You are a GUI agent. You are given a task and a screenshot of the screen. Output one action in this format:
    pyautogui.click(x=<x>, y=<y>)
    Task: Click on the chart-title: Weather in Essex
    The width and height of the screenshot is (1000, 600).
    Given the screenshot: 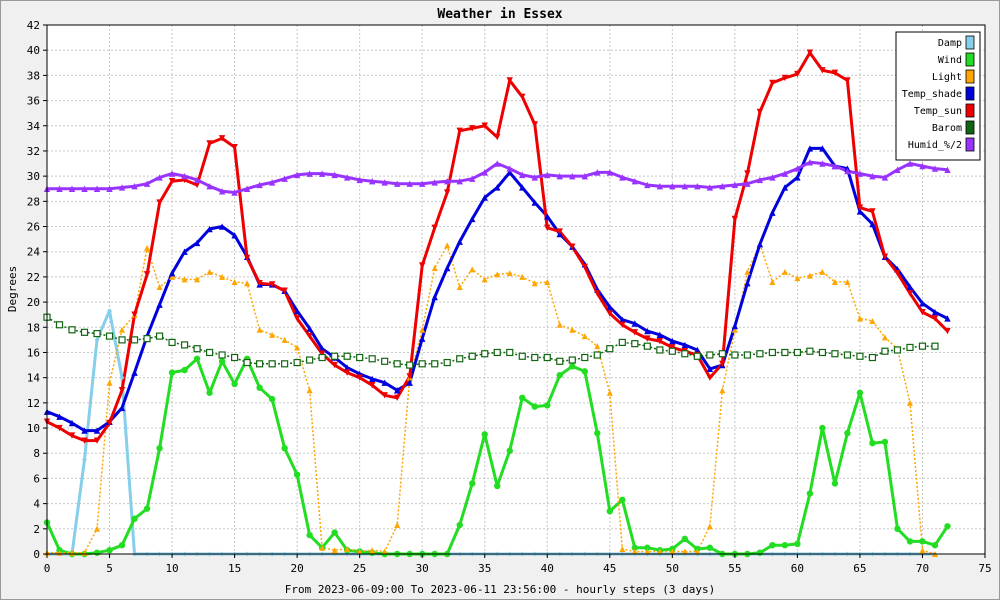 What is the action you would take?
    pyautogui.click(x=499, y=14)
    